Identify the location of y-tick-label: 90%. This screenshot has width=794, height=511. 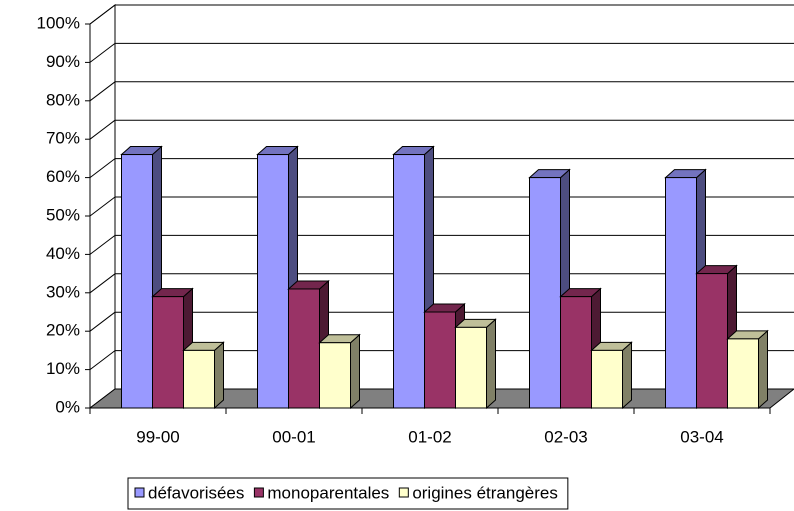
(63, 61).